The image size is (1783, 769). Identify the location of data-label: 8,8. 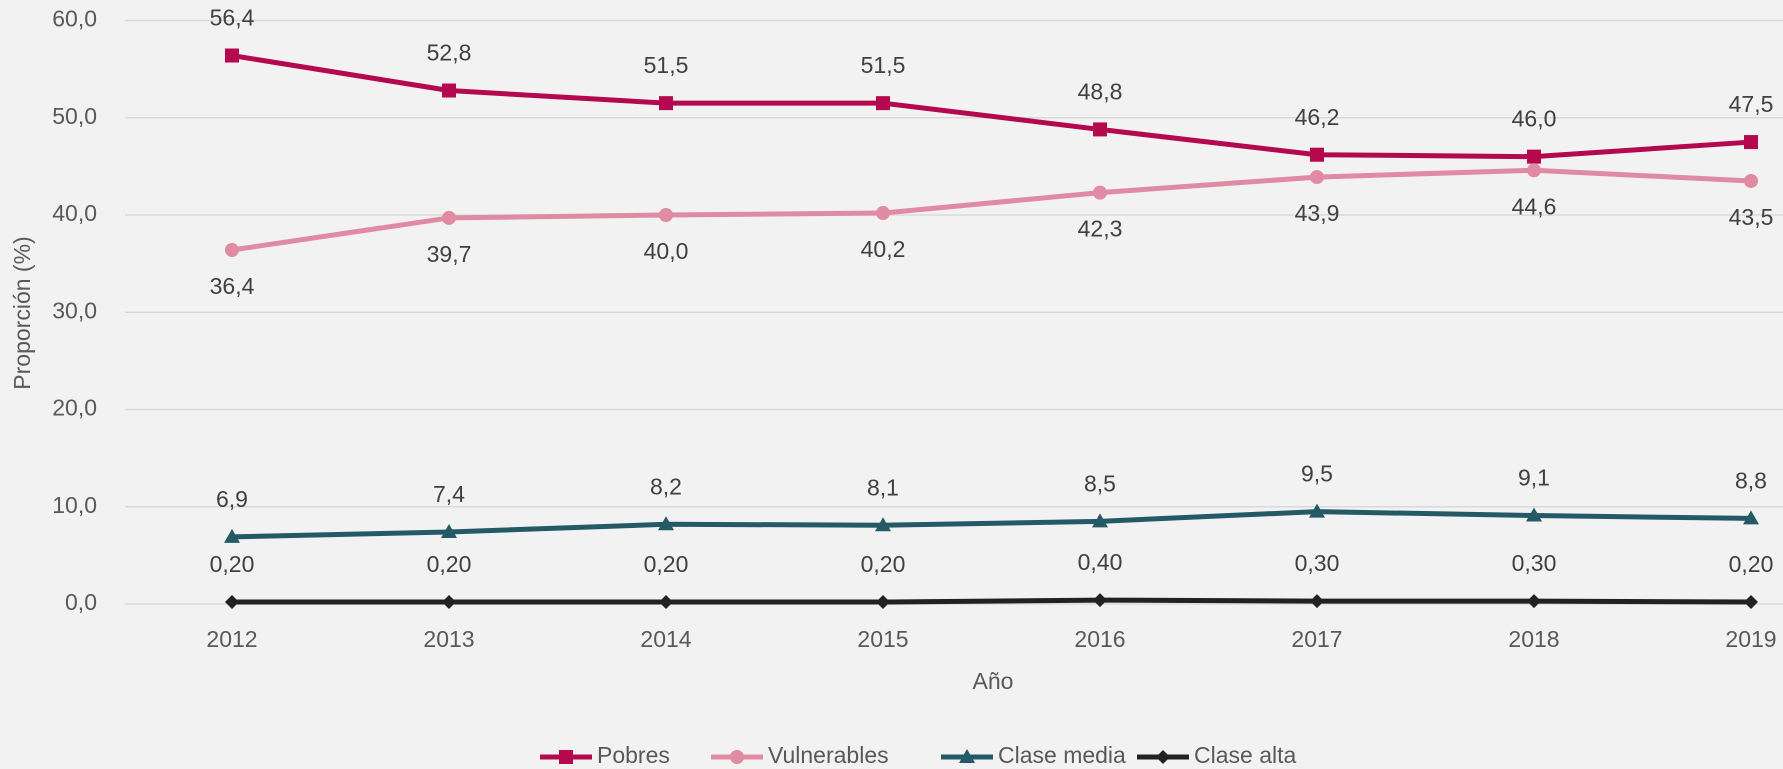
(1751, 480).